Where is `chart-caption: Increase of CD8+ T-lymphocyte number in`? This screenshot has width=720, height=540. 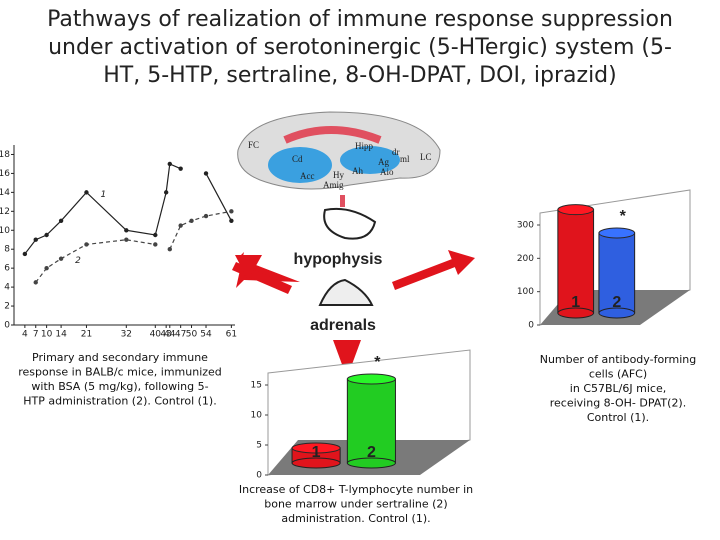
chart-caption: Increase of CD8+ T-lymphocyte number in is located at coordinates (356, 489).